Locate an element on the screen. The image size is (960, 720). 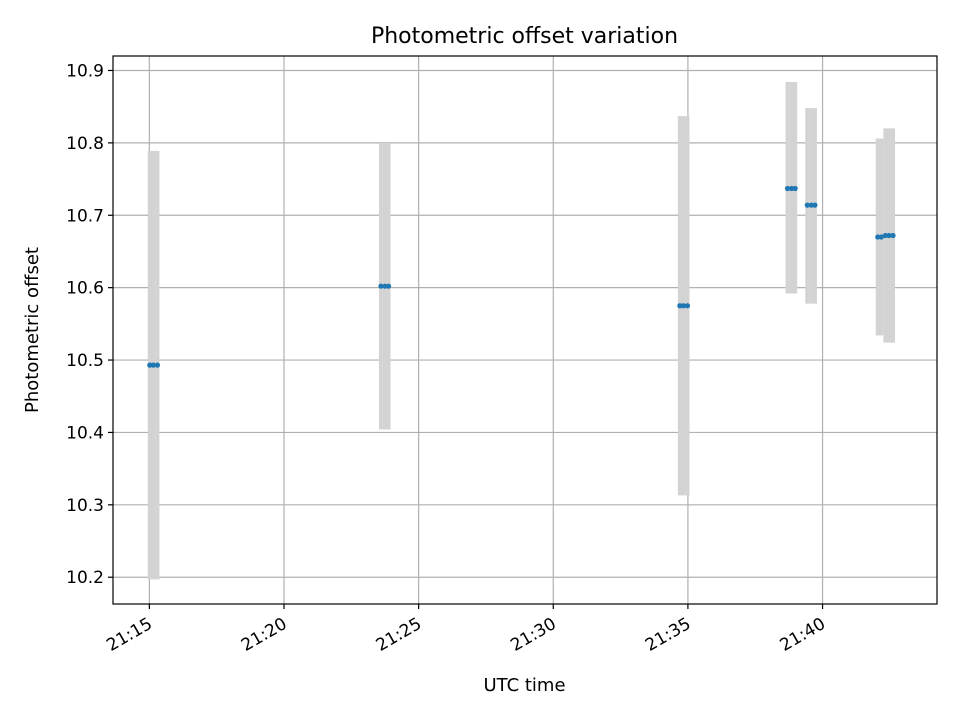
y-axis-label: Photometric offset is located at coordinates (32, 330).